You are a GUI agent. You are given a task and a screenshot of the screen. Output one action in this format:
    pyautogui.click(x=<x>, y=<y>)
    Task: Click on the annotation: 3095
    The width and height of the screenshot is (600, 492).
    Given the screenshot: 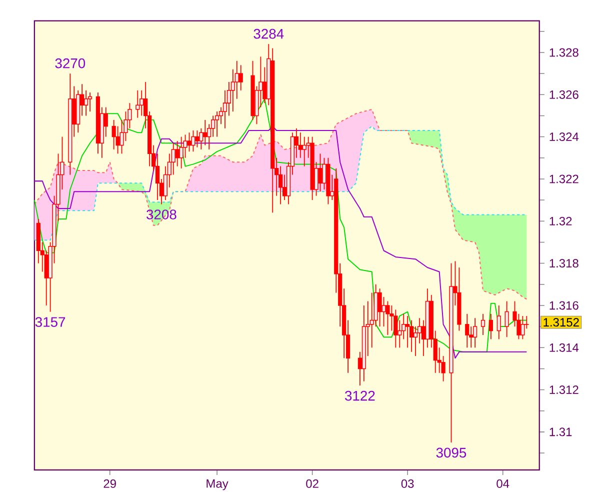 What is the action you would take?
    pyautogui.click(x=451, y=453)
    